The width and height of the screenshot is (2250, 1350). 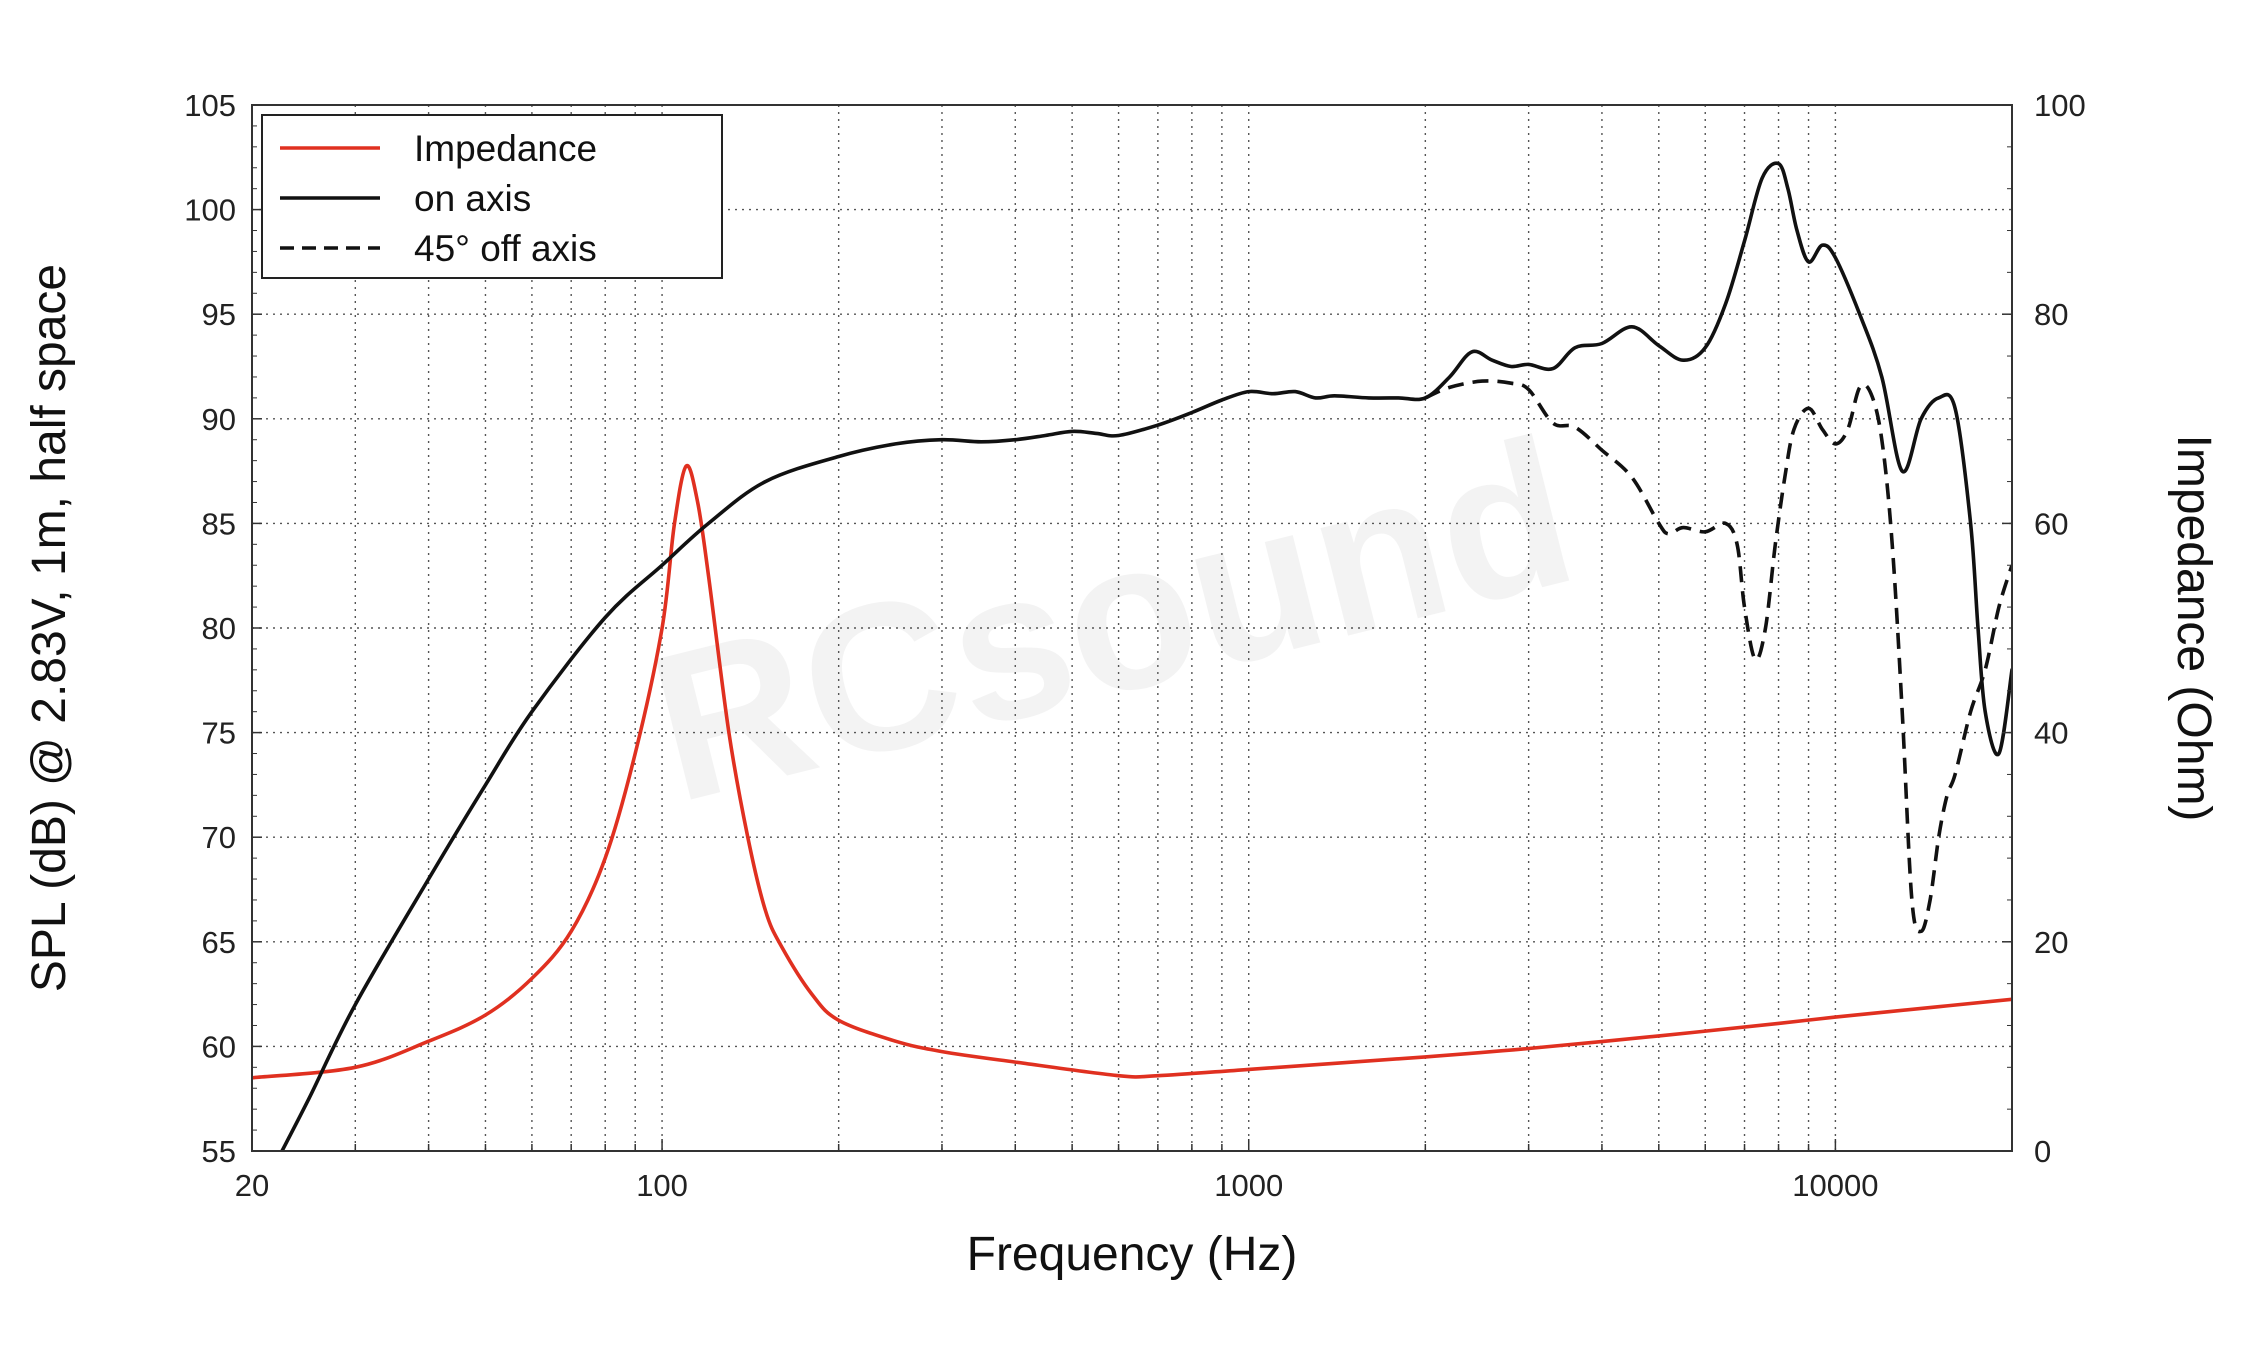 What do you see at coordinates (219, 628) in the screenshot?
I see `y-tick-label-left: 80` at bounding box center [219, 628].